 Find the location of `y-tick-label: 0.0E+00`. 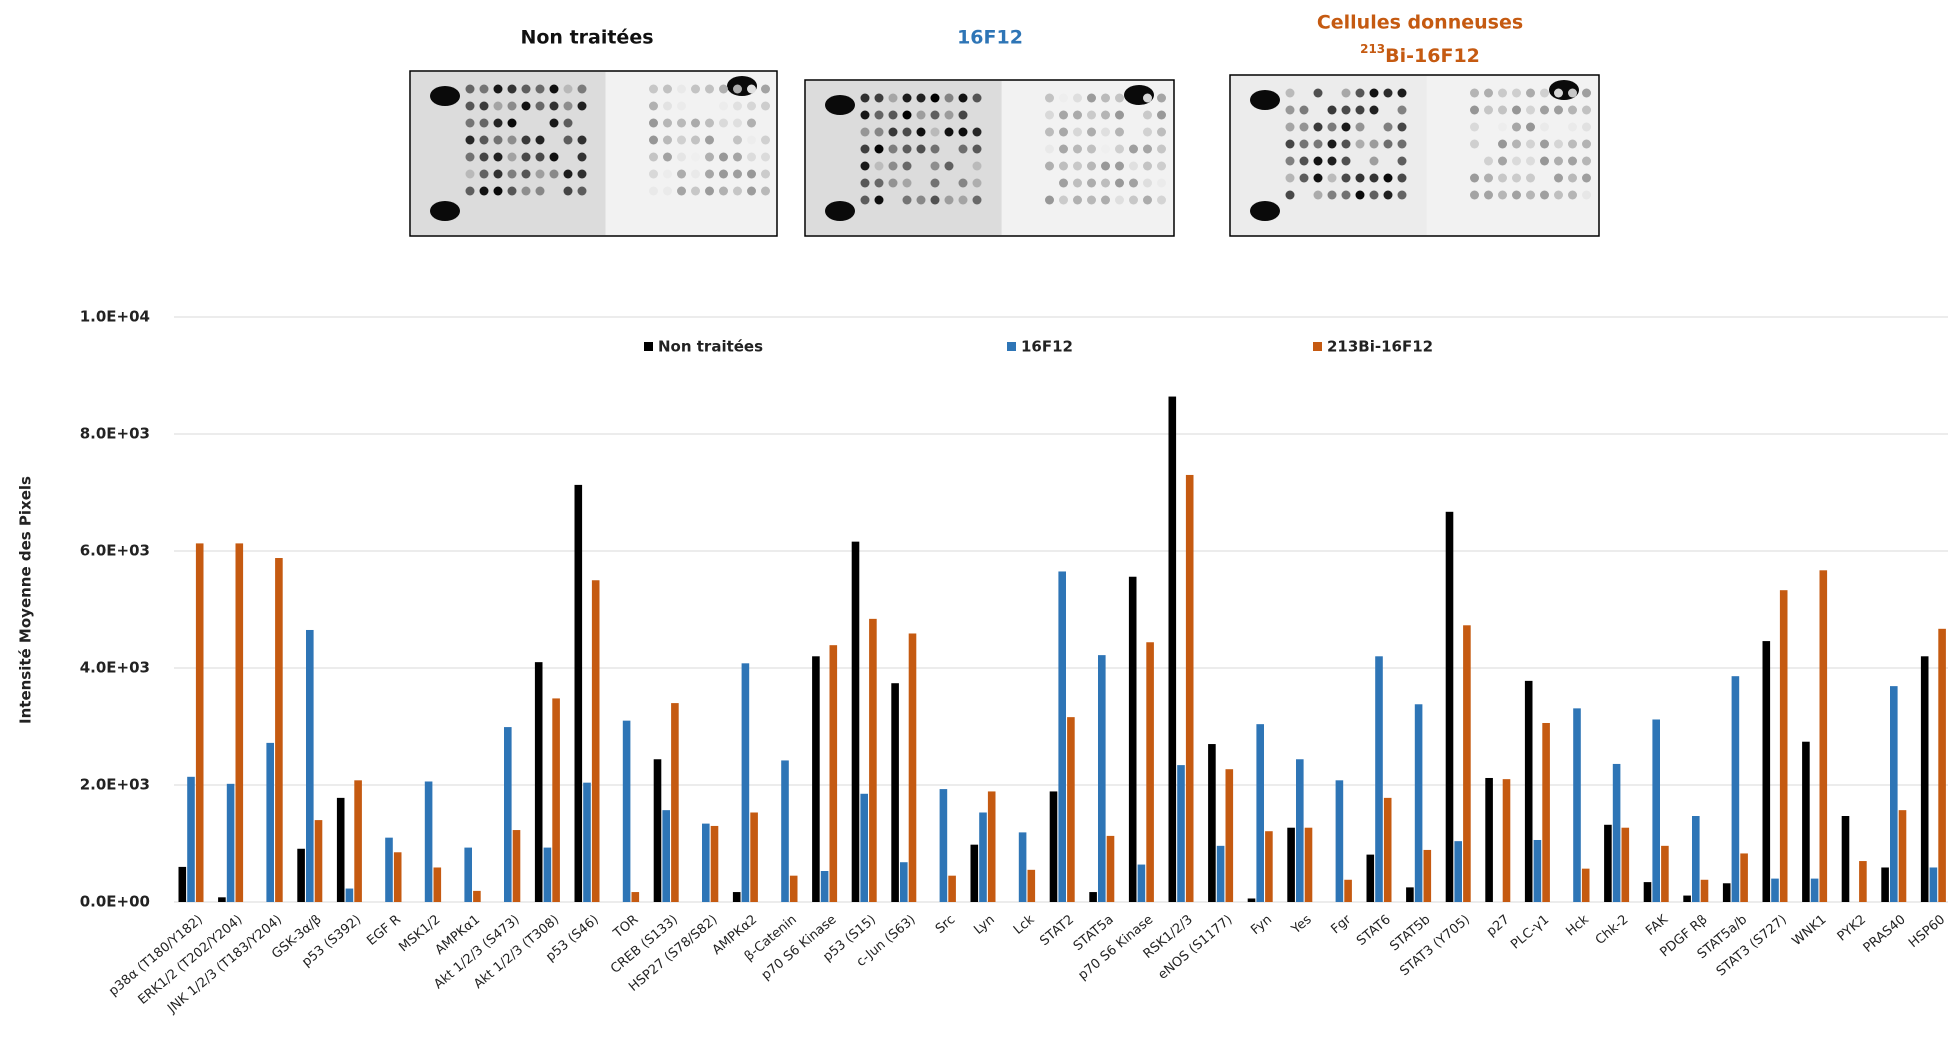

y-tick-label: 0.0E+00 is located at coordinates (115, 902).